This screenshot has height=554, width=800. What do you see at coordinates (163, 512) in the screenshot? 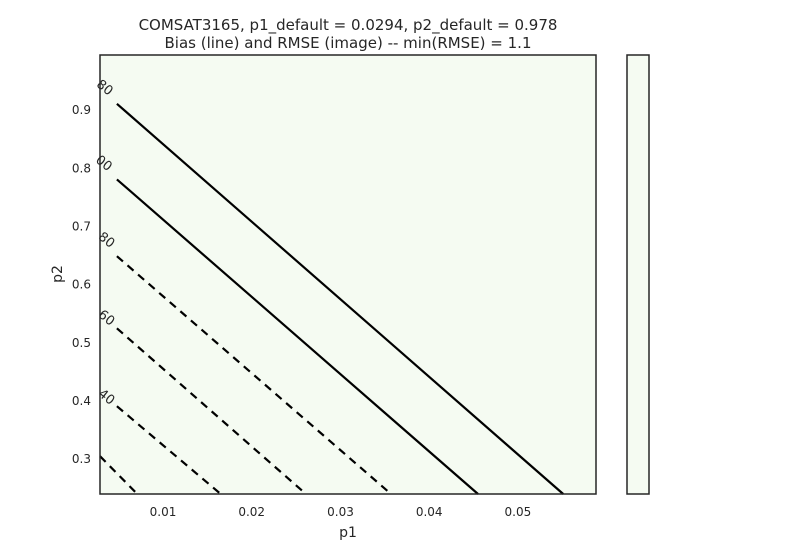
I see `x-tick-label: 0.01` at bounding box center [163, 512].